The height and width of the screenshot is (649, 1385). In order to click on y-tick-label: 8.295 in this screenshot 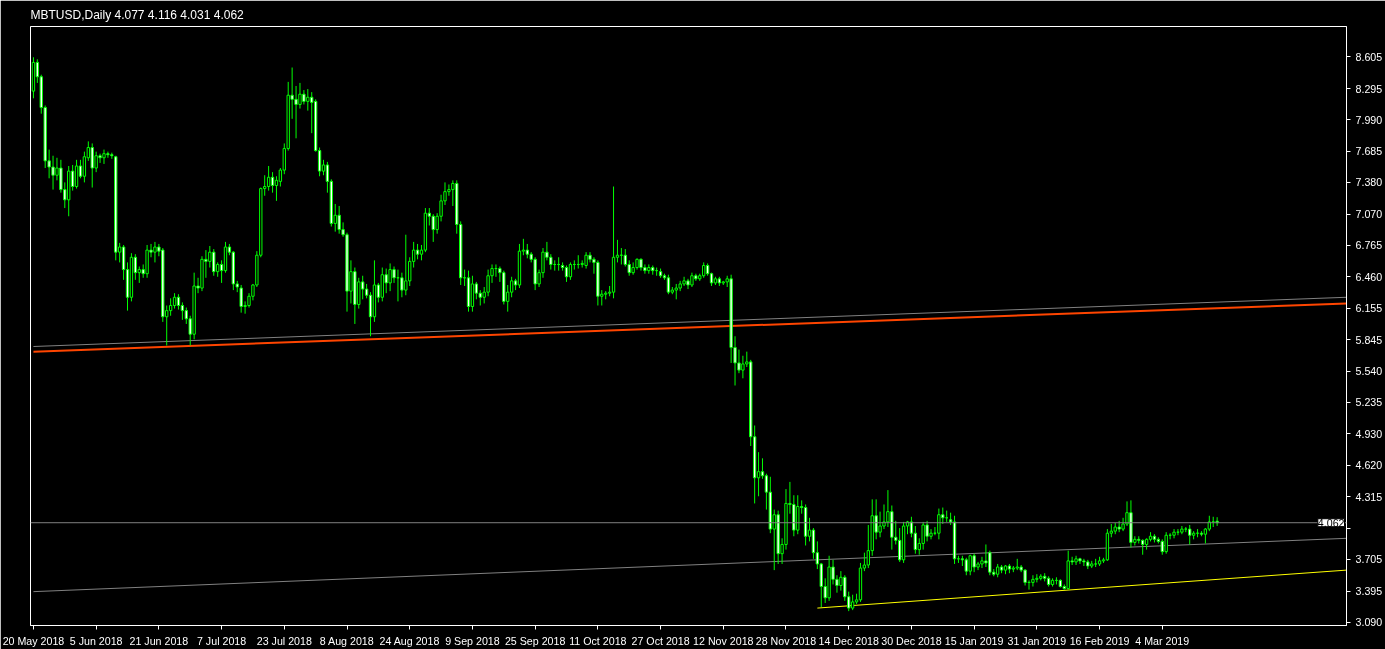, I will do `click(1369, 88)`.